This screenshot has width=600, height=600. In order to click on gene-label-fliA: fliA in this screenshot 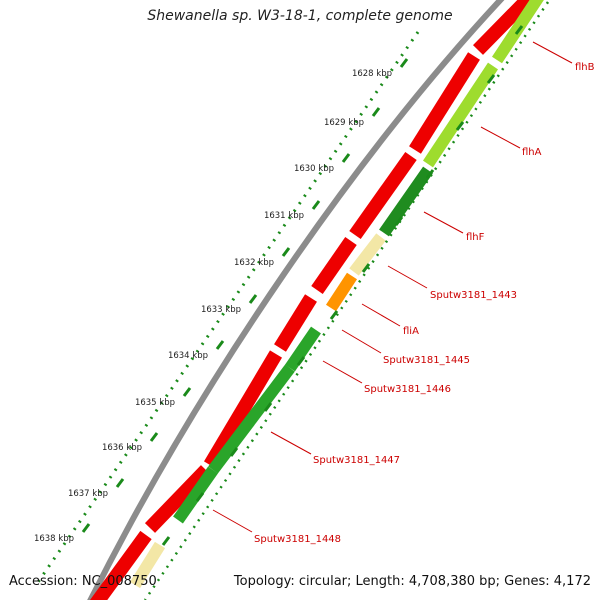, I will do `click(411, 331)`.